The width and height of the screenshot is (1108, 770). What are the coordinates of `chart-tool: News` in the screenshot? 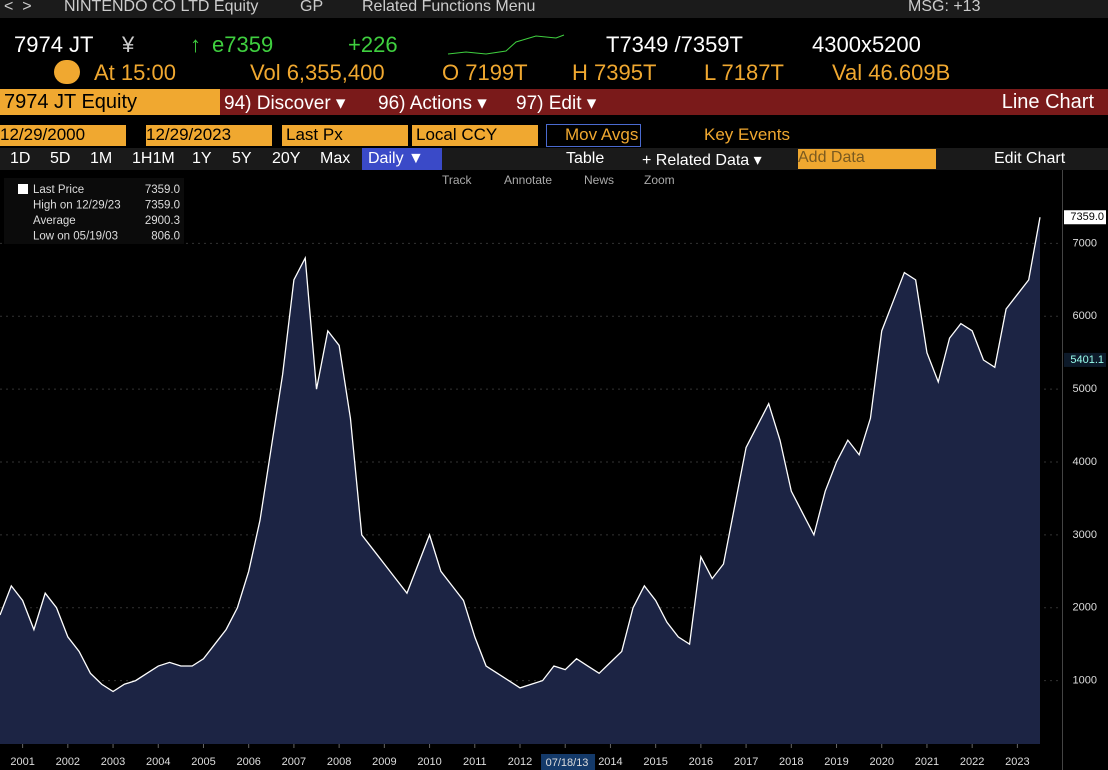 It's located at (599, 180).